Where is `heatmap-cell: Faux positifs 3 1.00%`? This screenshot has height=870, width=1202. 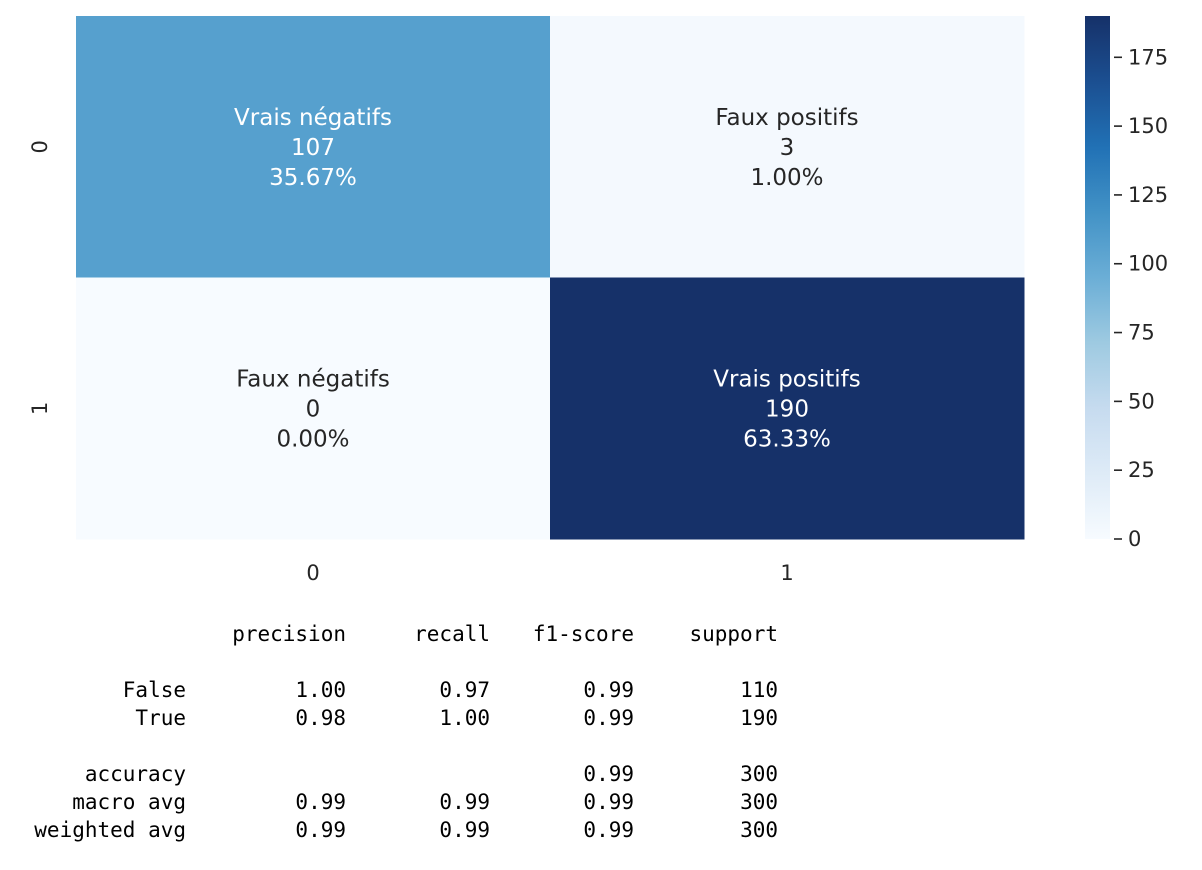
heatmap-cell: Faux positifs 3 1.00% is located at coordinates (787, 147).